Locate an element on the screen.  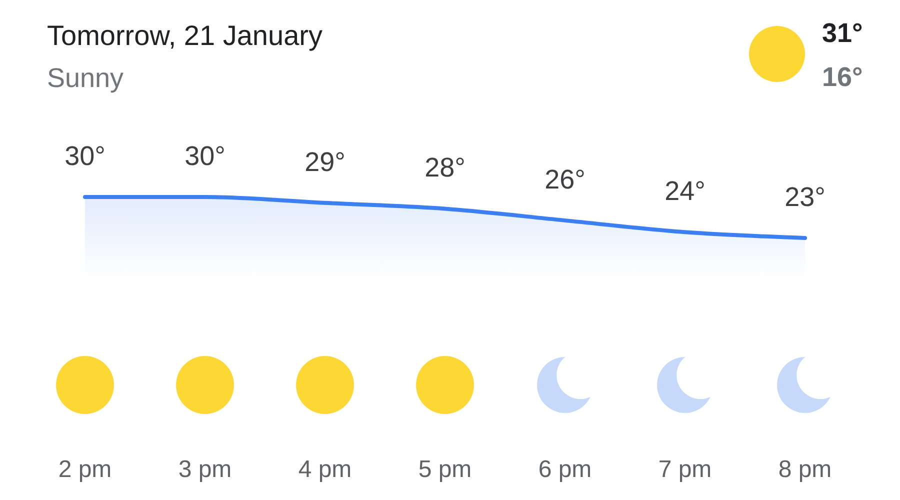
chart-title: Tomorrow, 21 January is located at coordinates (184, 35).